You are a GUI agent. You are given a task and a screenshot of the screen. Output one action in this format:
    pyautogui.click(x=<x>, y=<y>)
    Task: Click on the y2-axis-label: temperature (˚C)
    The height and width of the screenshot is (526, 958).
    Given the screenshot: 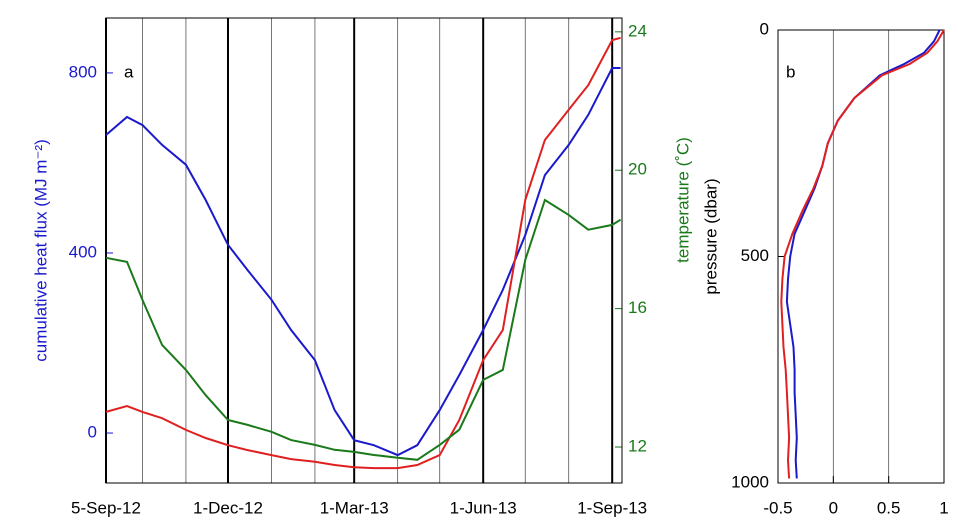 What is the action you would take?
    pyautogui.click(x=682, y=200)
    